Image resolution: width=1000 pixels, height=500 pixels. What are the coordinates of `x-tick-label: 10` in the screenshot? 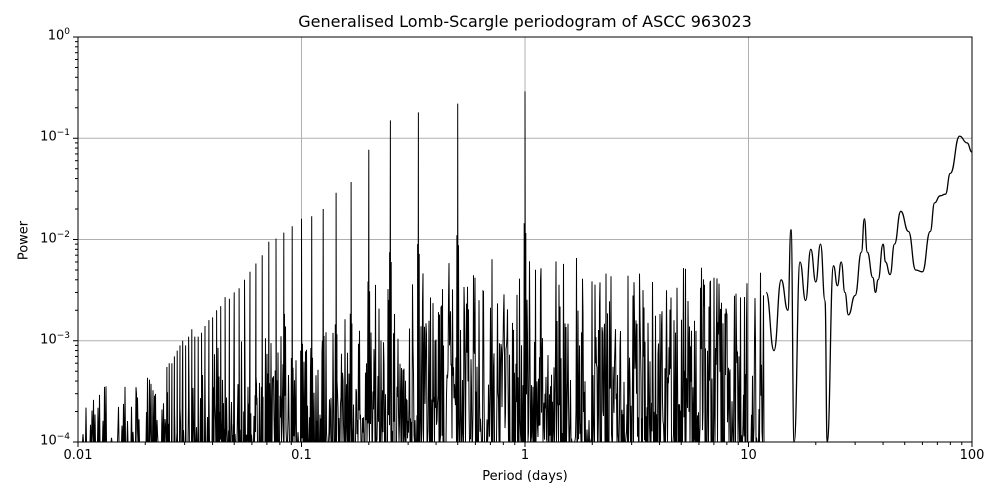 It's located at (748, 455).